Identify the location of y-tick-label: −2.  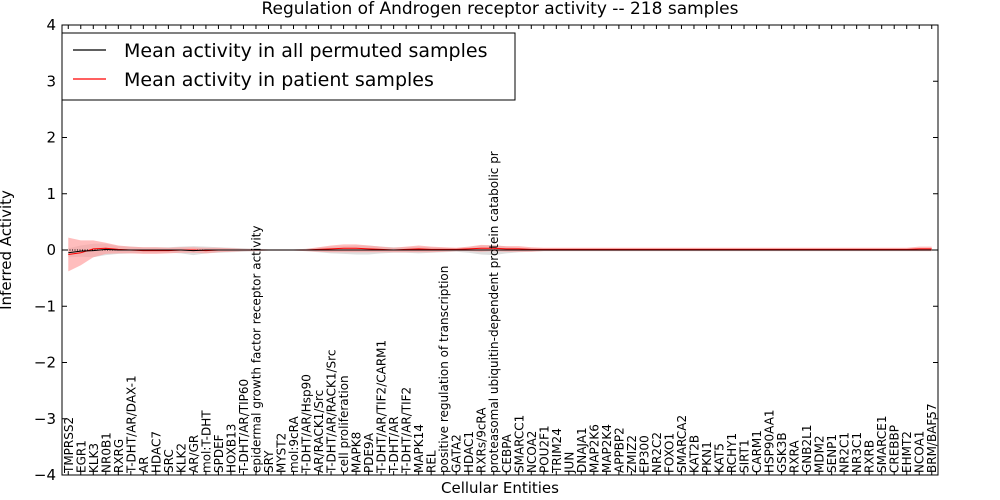
(45, 363).